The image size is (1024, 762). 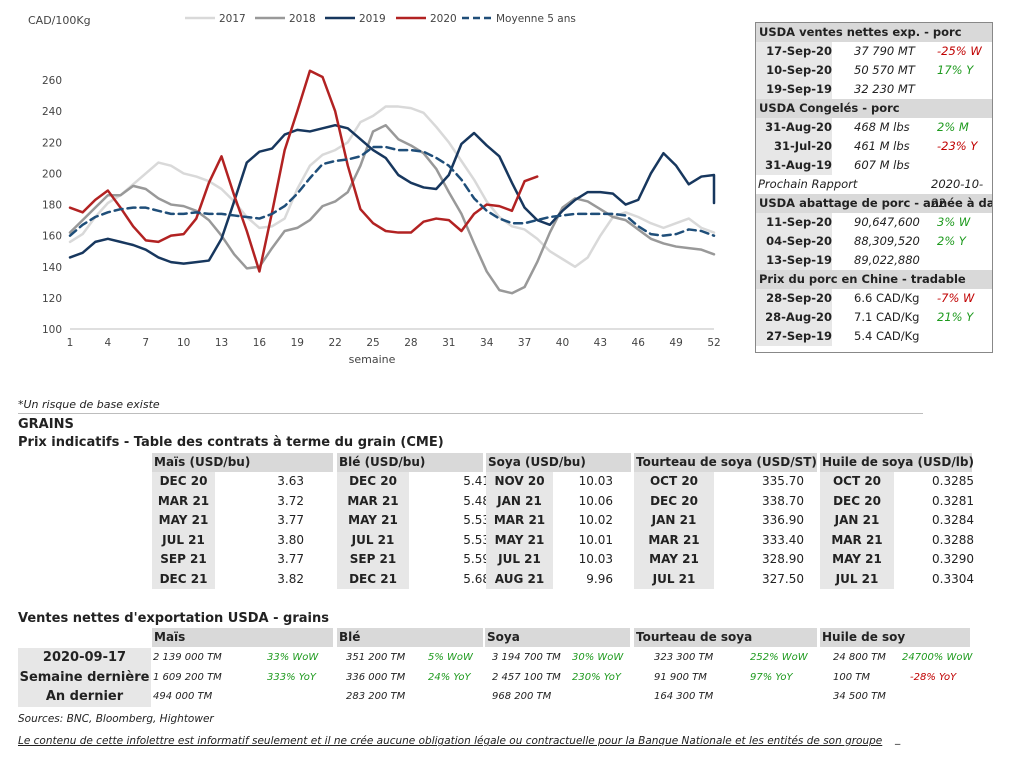 What do you see at coordinates (557, 637) in the screenshot?
I see `exports-header: Soya` at bounding box center [557, 637].